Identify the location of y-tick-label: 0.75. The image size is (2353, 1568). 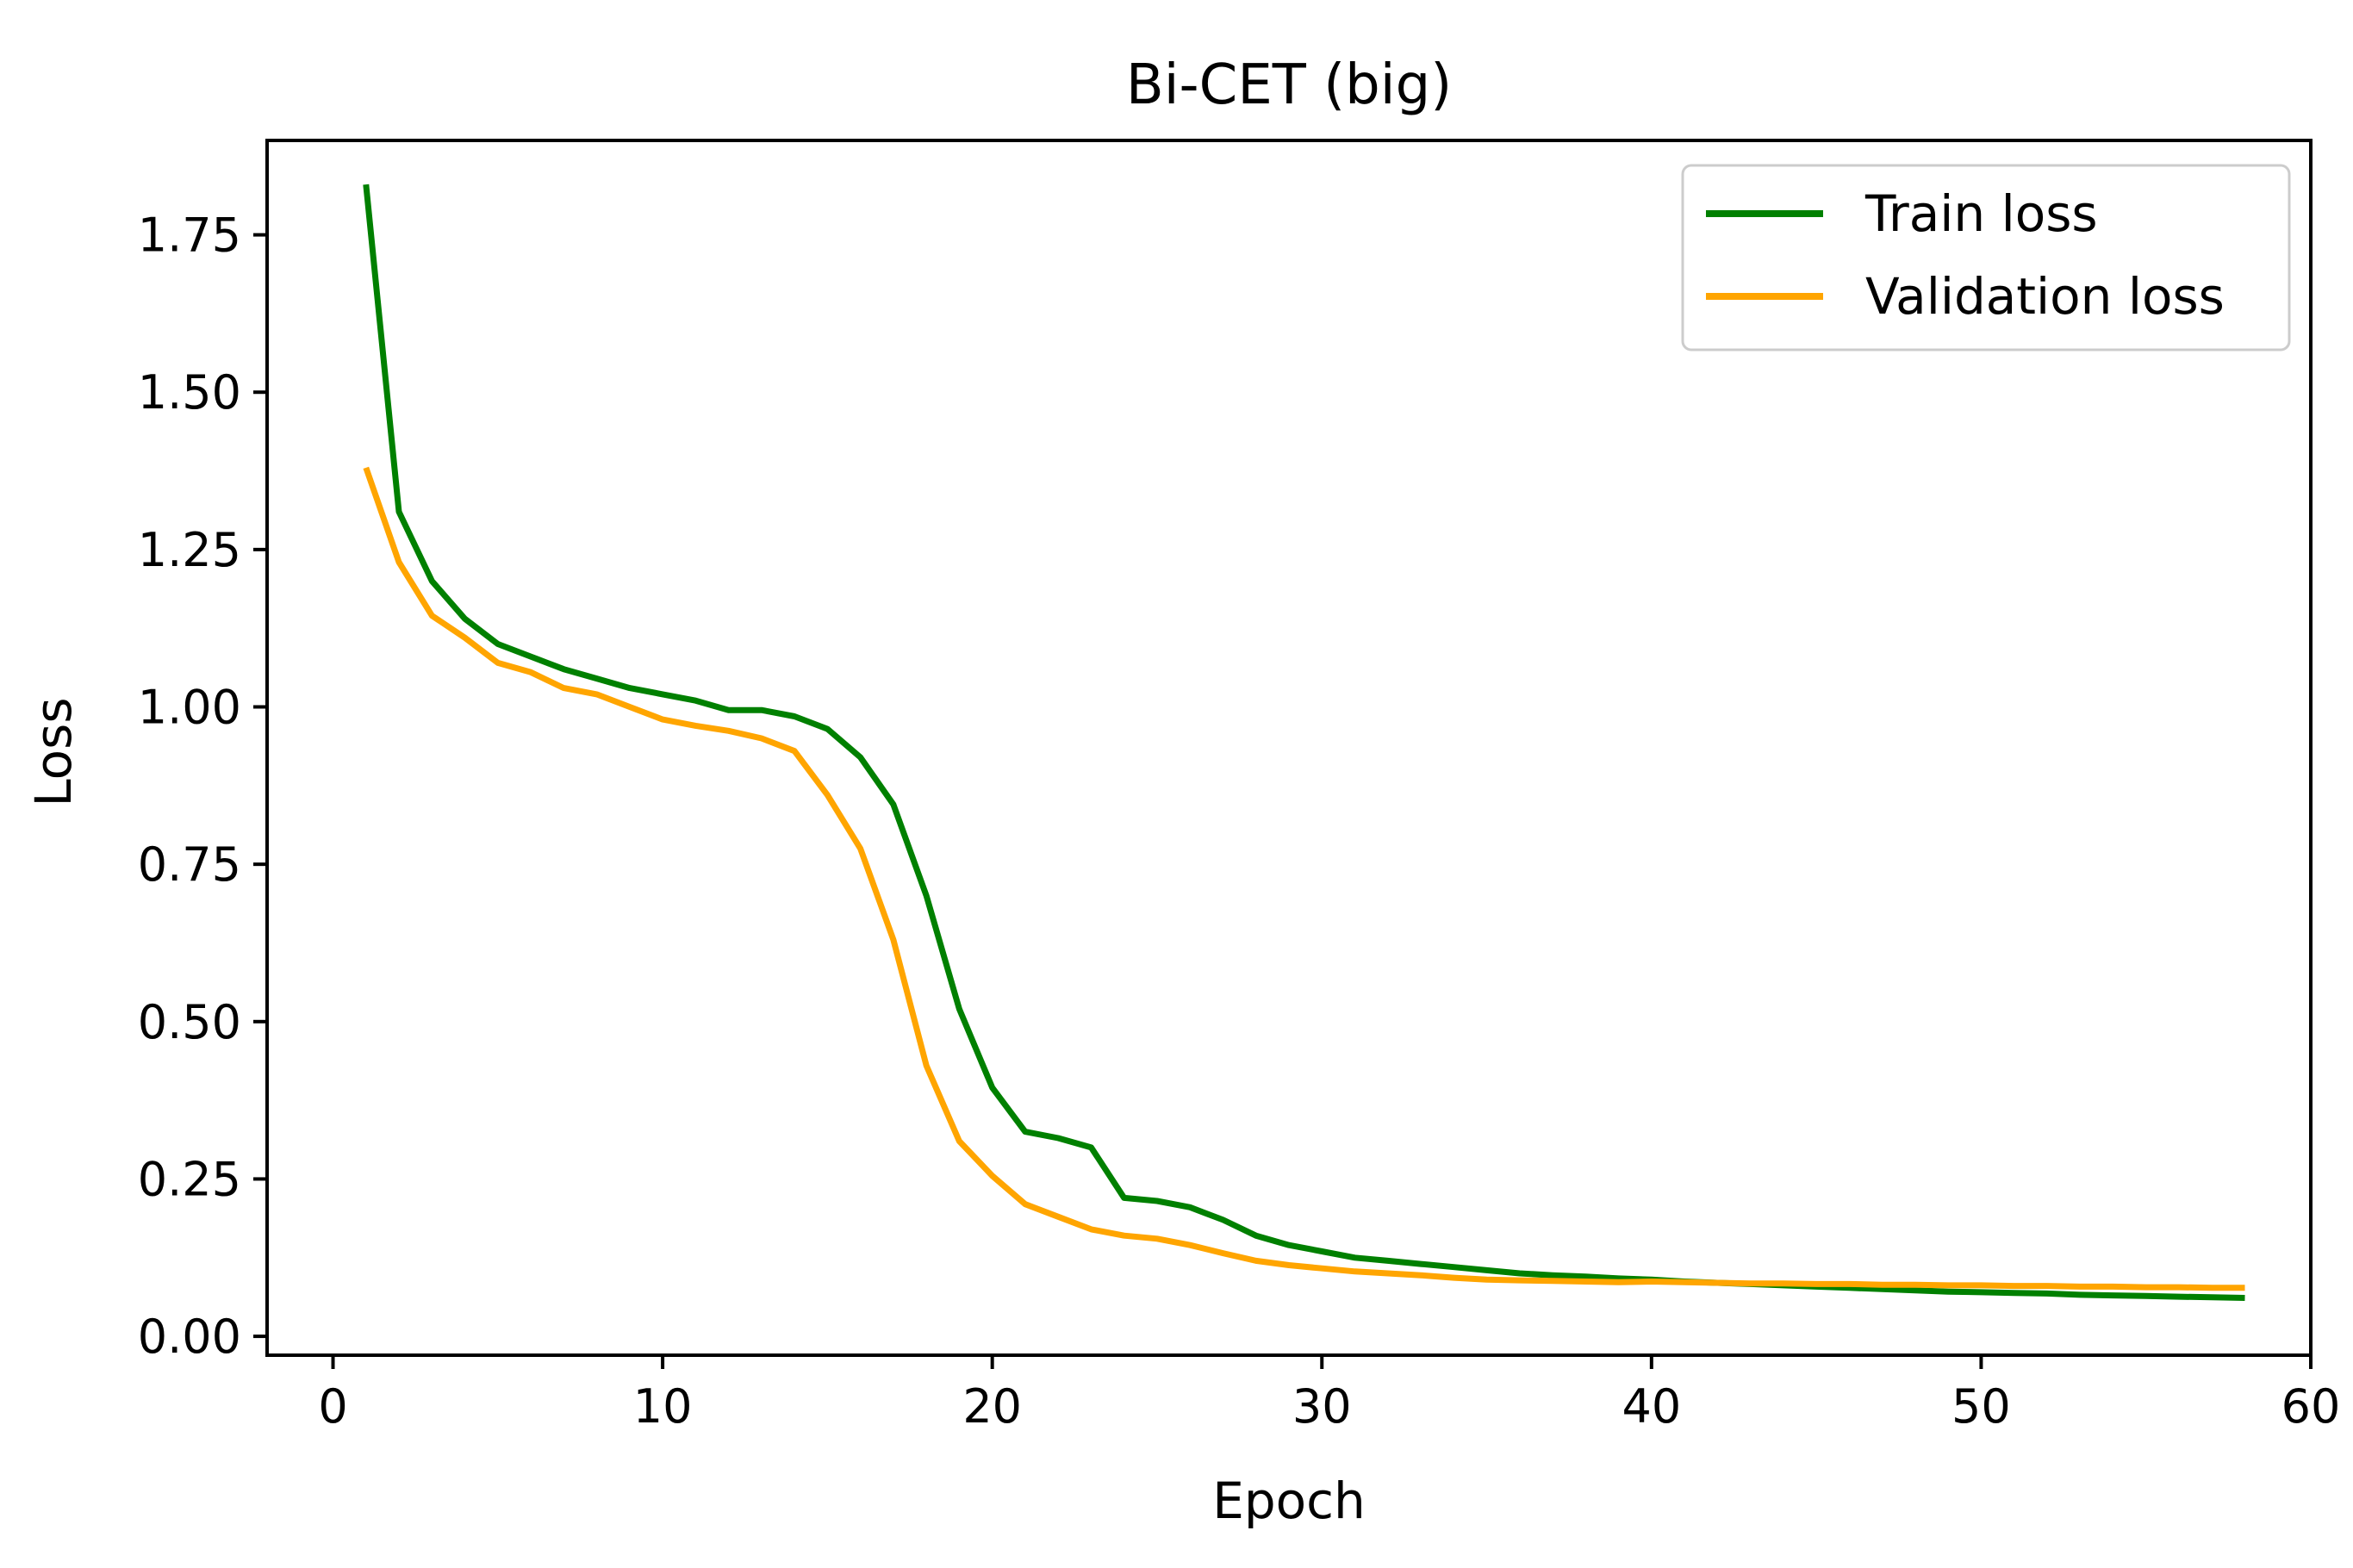
(189, 865).